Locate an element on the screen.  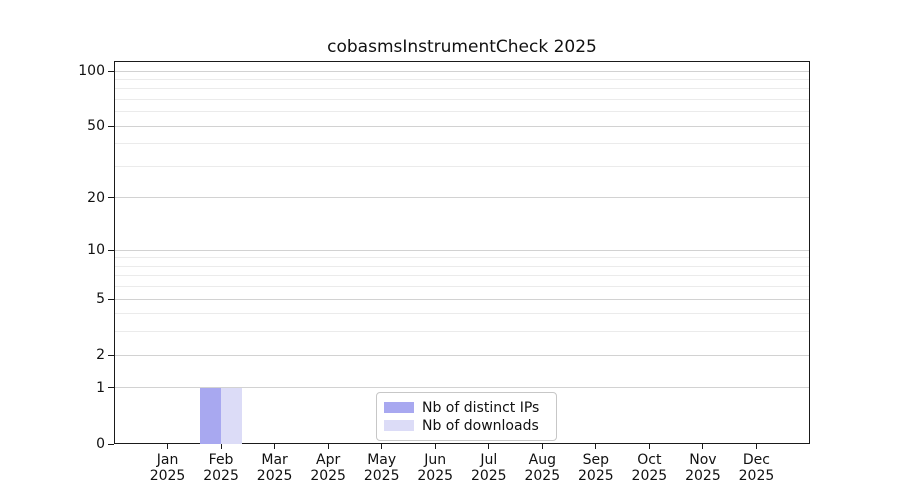
legend-row-downloads: Nb of downloads is located at coordinates (465, 425).